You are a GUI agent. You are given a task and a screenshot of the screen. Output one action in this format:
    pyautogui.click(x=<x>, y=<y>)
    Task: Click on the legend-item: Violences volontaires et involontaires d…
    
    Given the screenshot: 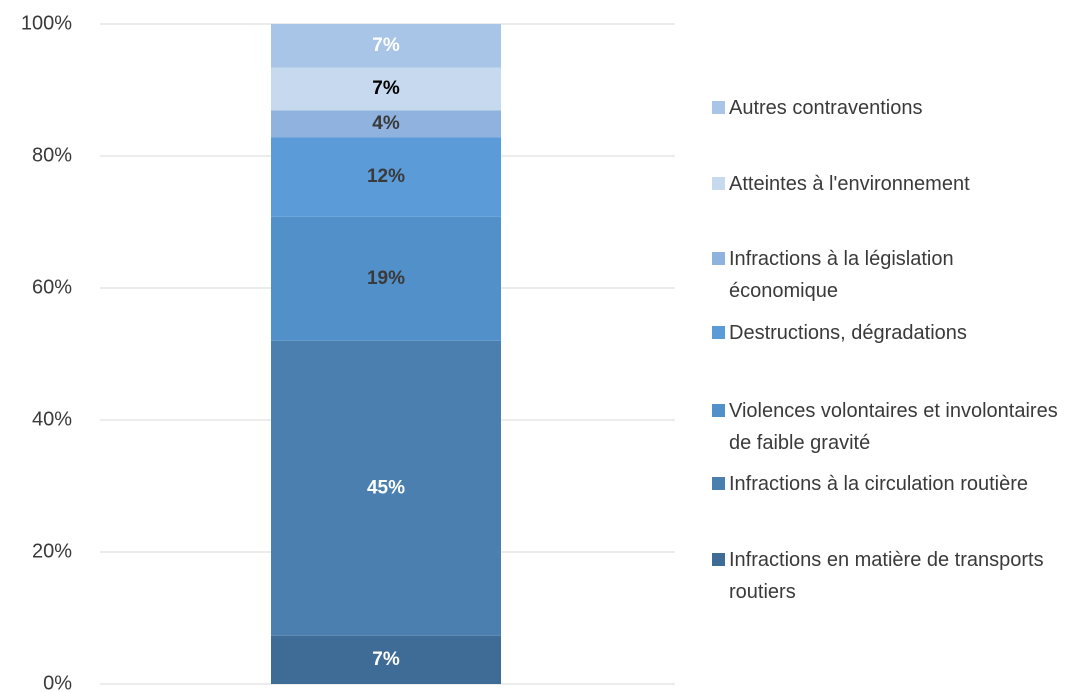 What is the action you would take?
    pyautogui.click(x=887, y=427)
    